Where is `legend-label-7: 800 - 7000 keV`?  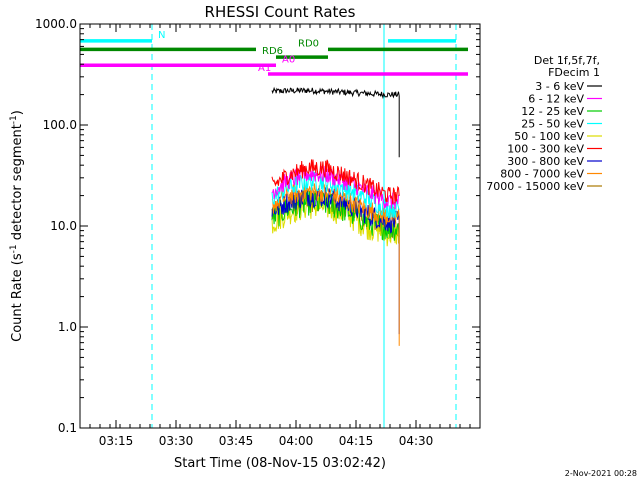 legend-label-7: 800 - 7000 keV is located at coordinates (542, 174).